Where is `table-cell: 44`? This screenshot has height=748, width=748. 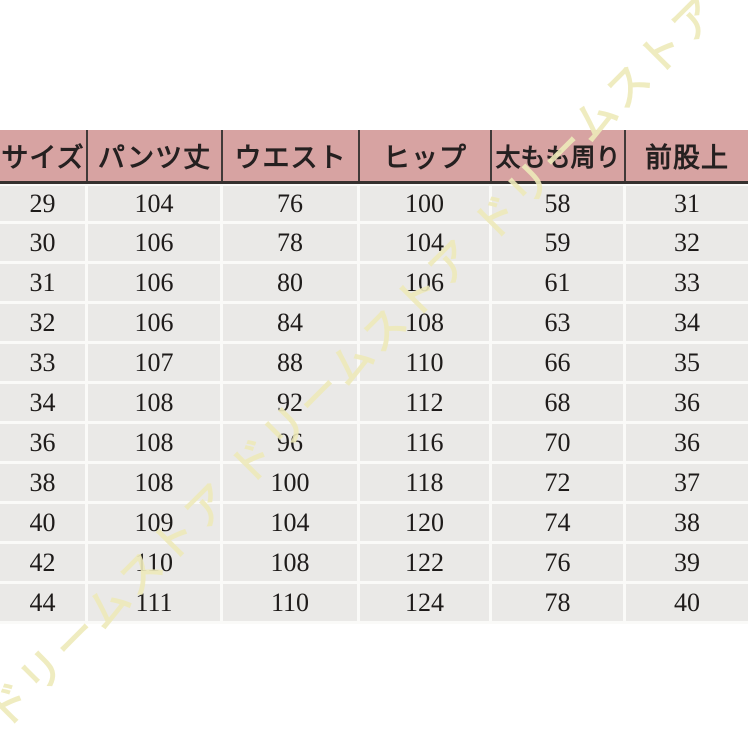 table-cell: 44 is located at coordinates (44, 602).